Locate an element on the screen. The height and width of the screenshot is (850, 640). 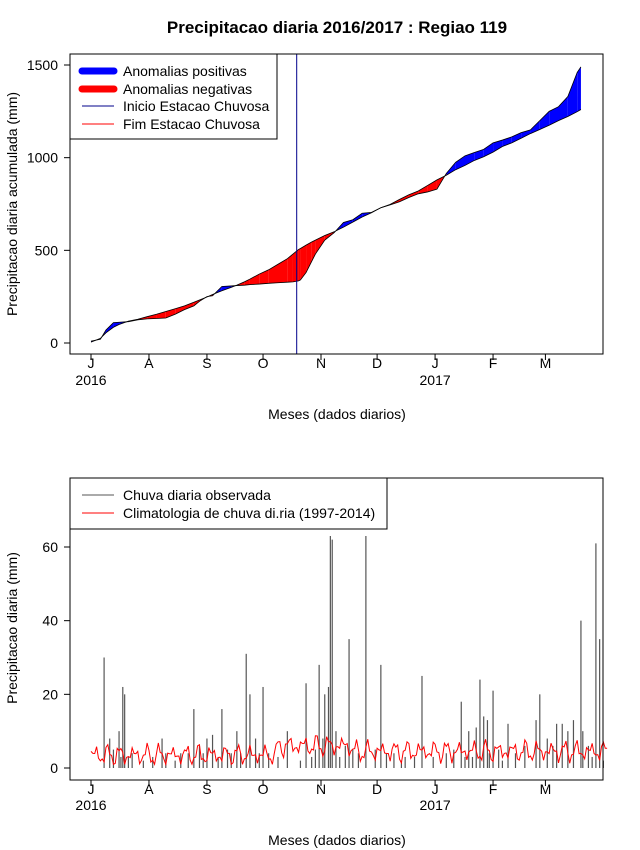
chart1-legend-entry-end: Fim Estacao Chuvosa is located at coordinates (191, 124).